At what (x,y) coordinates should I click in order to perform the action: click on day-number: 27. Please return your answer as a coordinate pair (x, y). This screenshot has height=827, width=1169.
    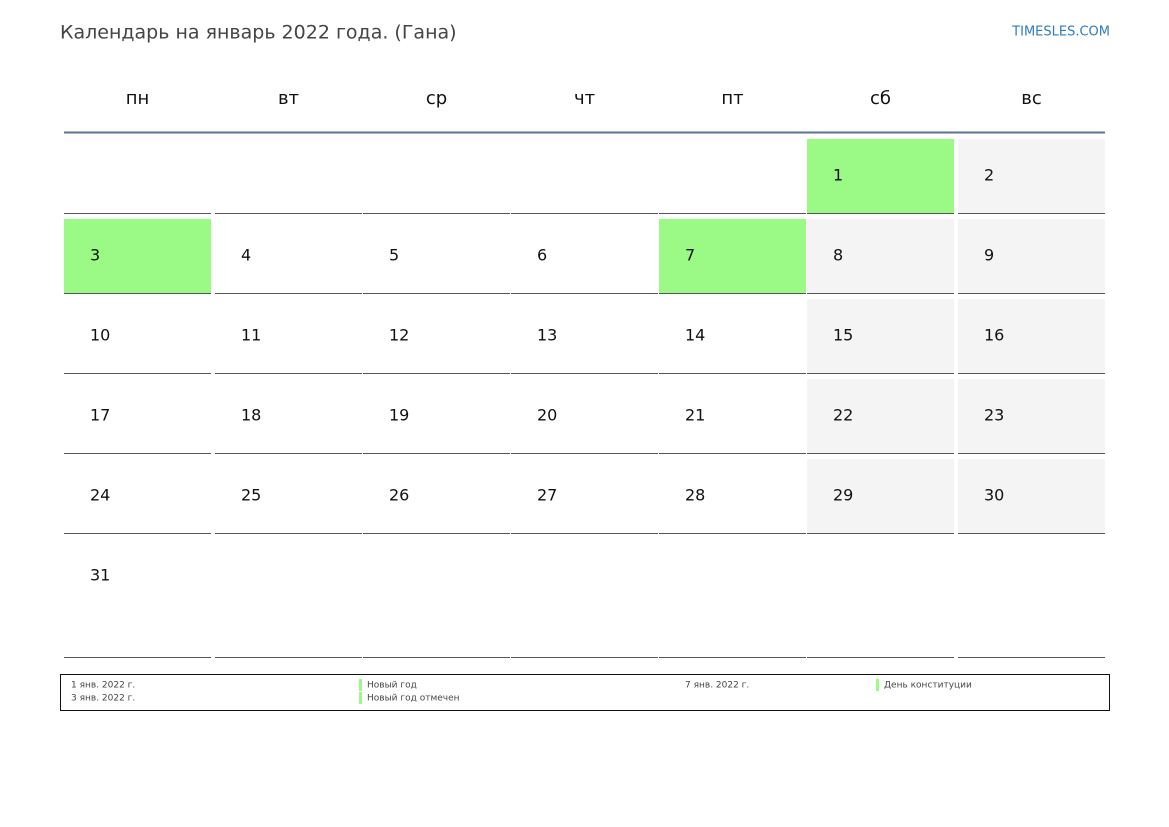
    Looking at the image, I should click on (547, 495).